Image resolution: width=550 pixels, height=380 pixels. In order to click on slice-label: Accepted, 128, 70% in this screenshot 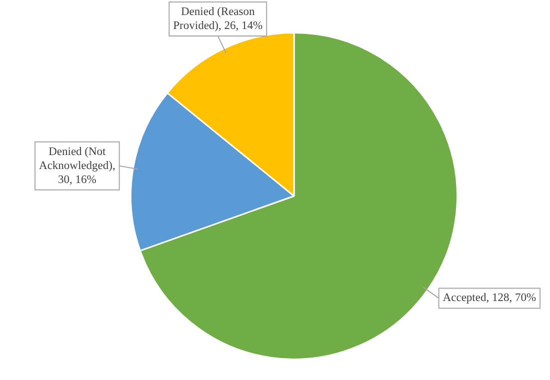, I will do `click(489, 298)`.